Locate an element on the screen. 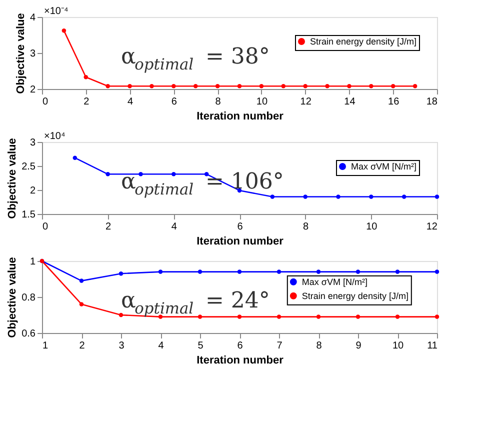 The image size is (492, 443). x-tick-label: 5 is located at coordinates (201, 346).